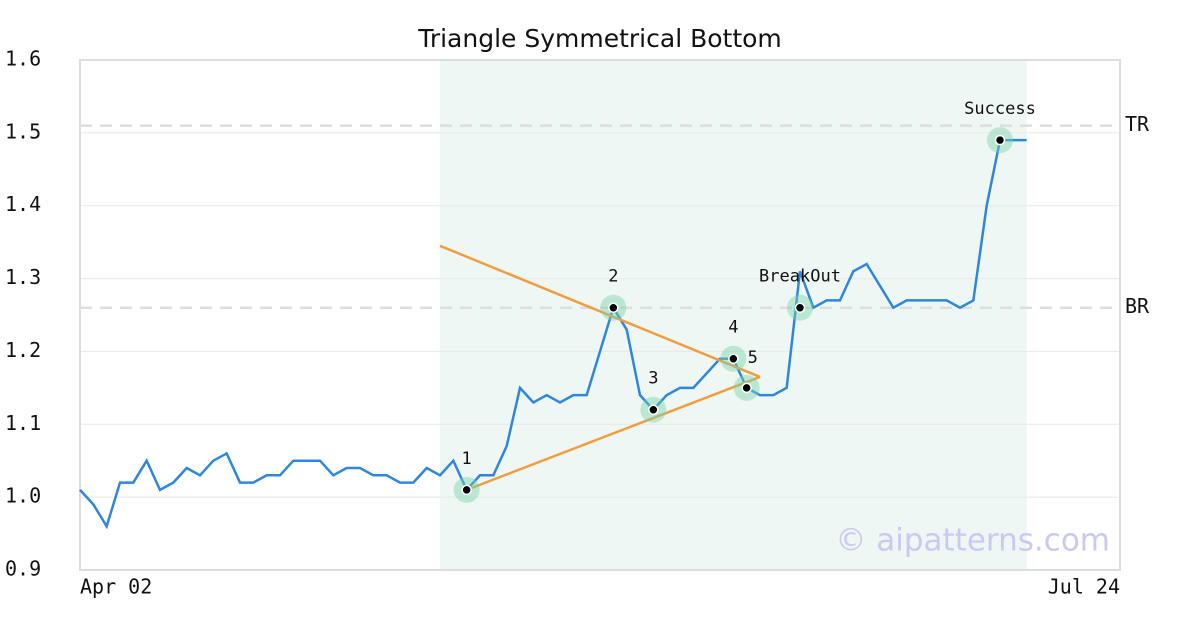 This screenshot has height=630, width=1200. What do you see at coordinates (1000, 109) in the screenshot?
I see `point-label: Success` at bounding box center [1000, 109].